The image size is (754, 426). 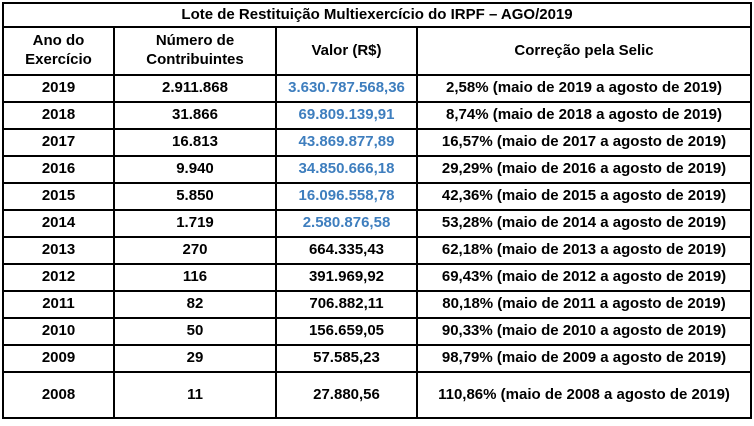 What do you see at coordinates (195, 142) in the screenshot?
I see `contributors-count-cell: 16.813` at bounding box center [195, 142].